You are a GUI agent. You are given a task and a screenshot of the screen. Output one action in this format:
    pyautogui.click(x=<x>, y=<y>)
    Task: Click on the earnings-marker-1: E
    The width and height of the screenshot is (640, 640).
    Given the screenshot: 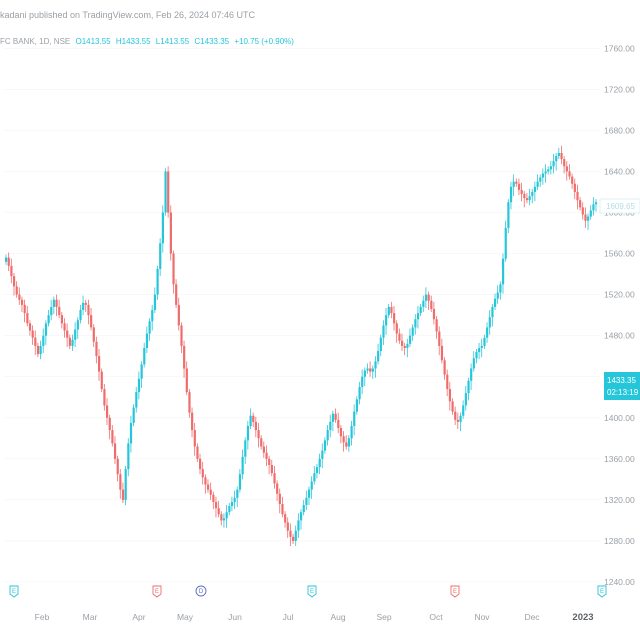 What is the action you would take?
    pyautogui.click(x=157, y=591)
    